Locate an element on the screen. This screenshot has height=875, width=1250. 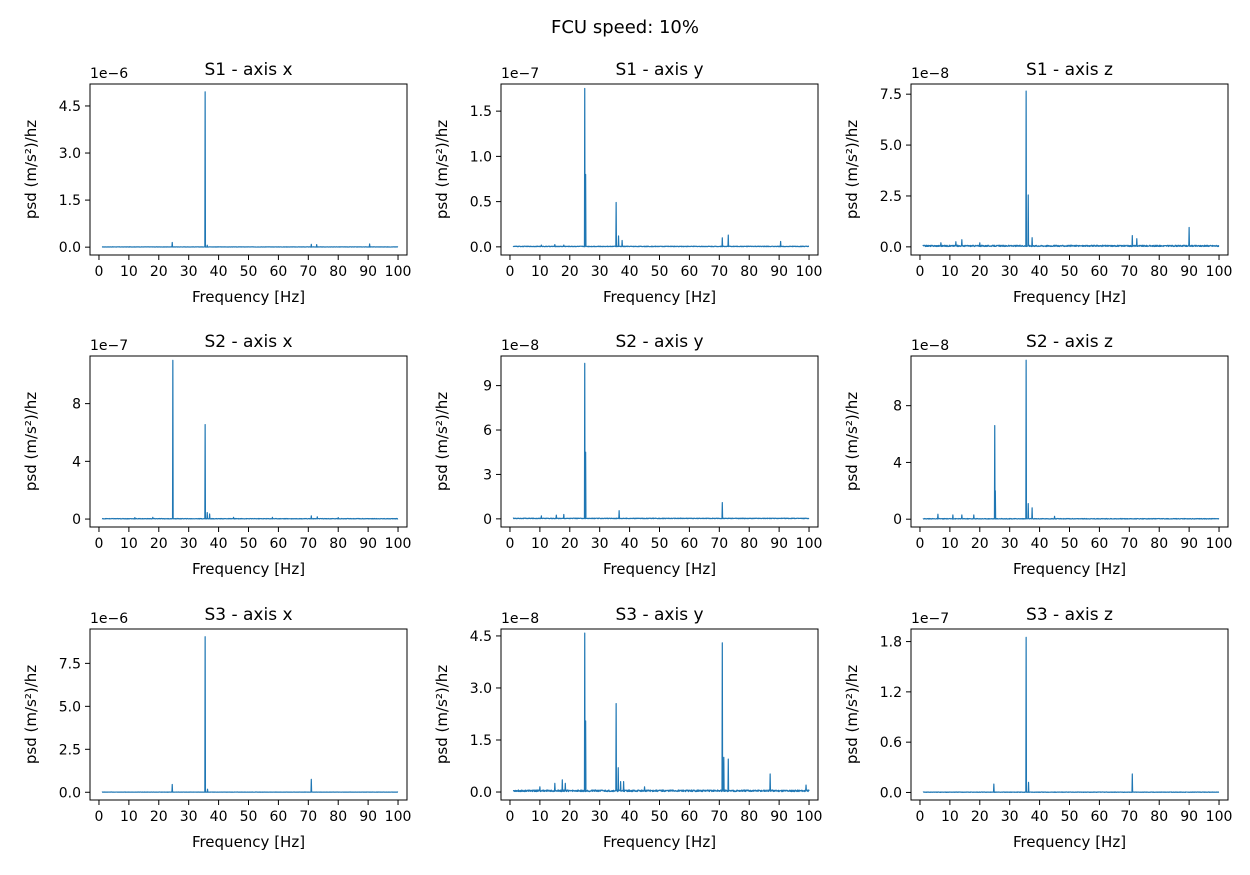
subplot-title: S3 - axis z is located at coordinates (1069, 615).